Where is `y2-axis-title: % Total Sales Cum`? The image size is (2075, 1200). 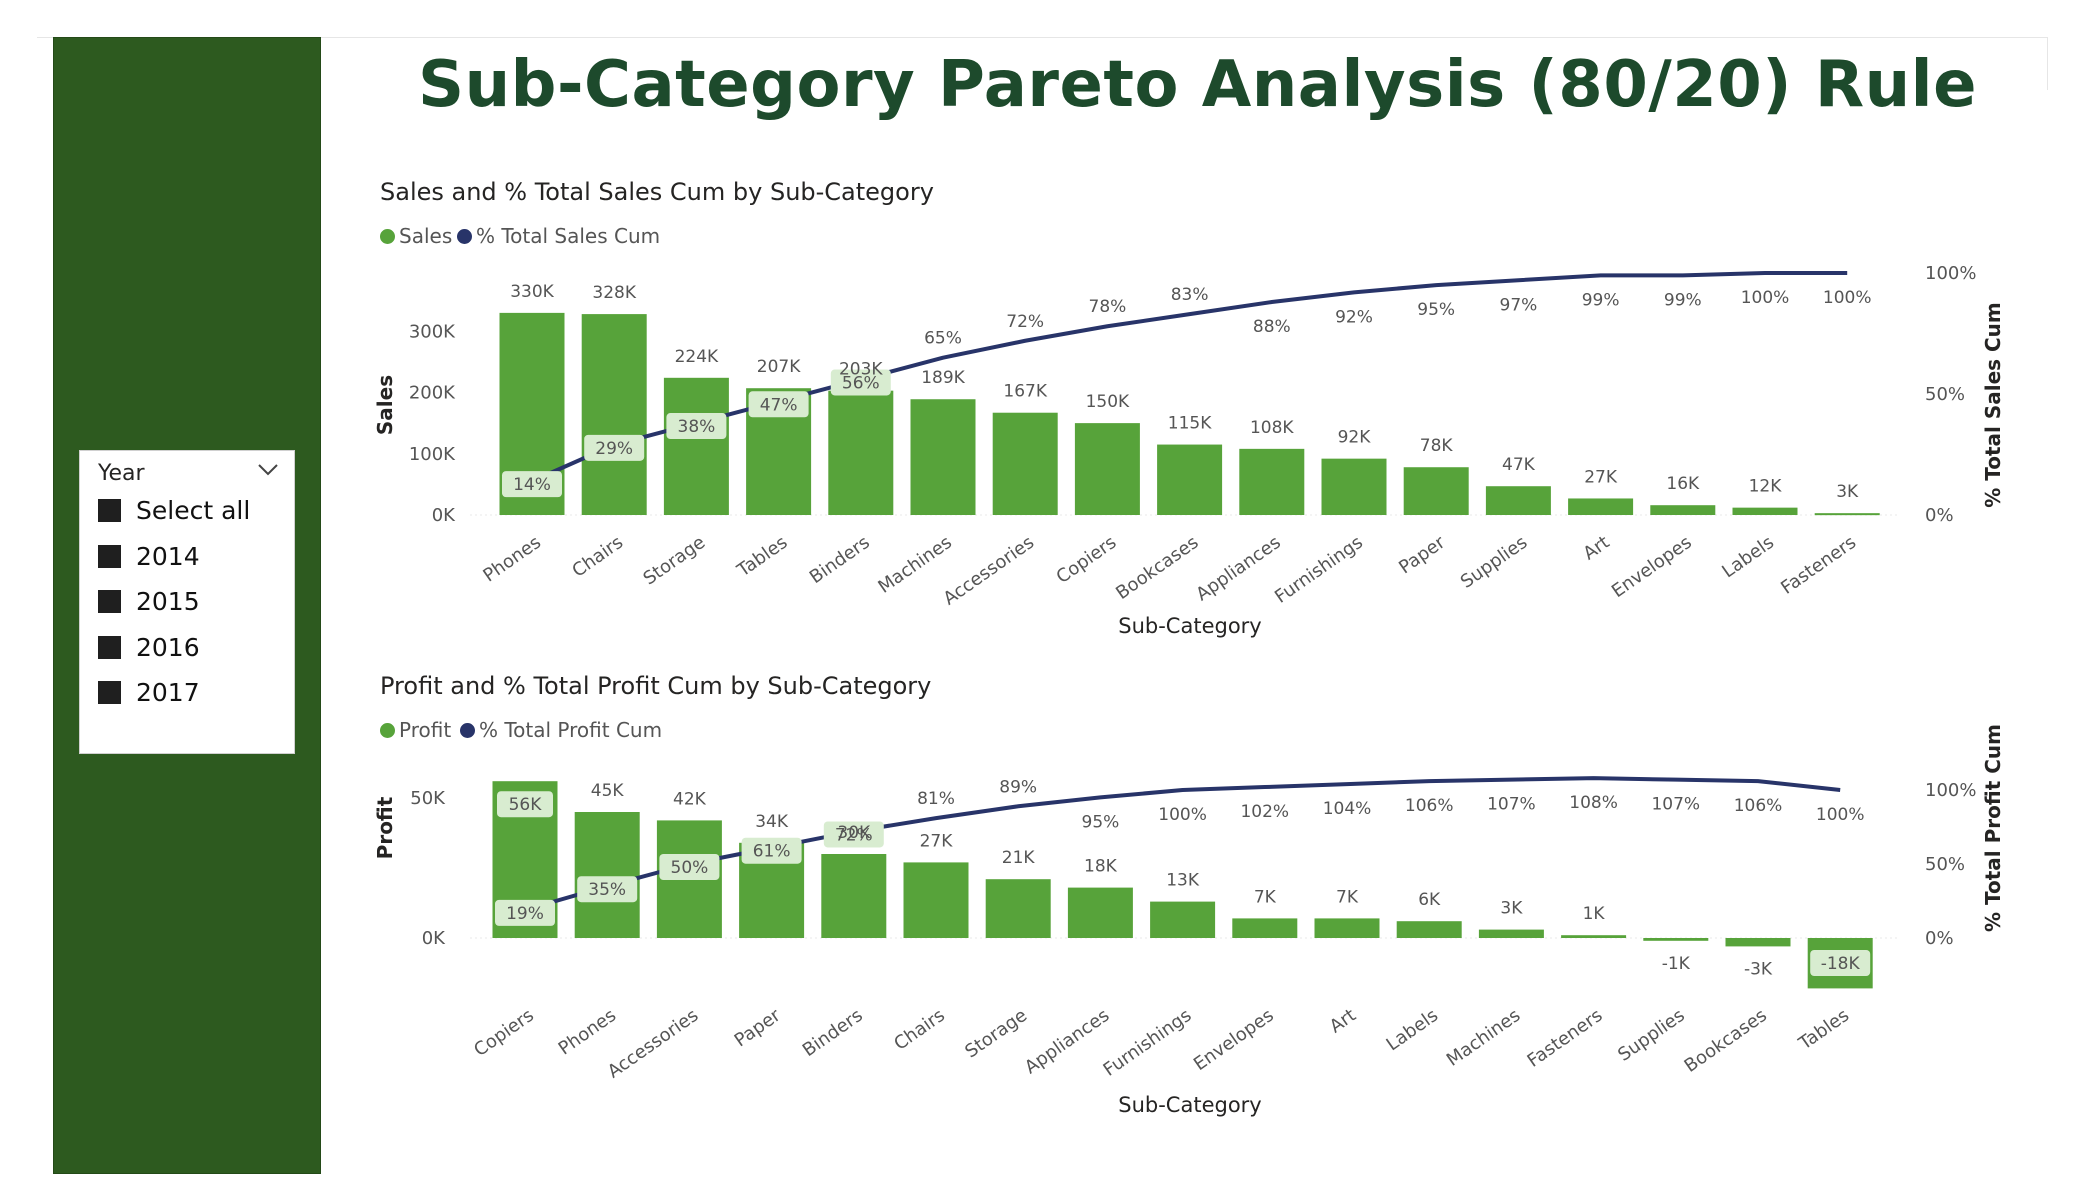 y2-axis-title: % Total Sales Cum is located at coordinates (1993, 405).